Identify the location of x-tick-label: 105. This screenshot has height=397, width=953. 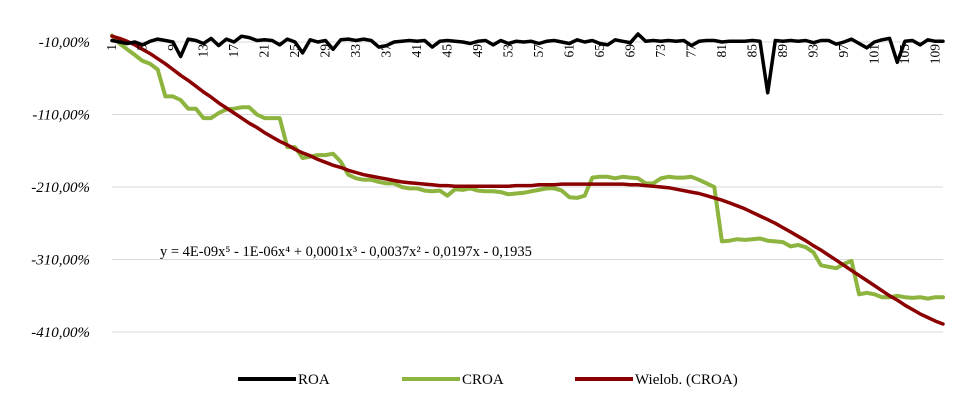
(904, 54).